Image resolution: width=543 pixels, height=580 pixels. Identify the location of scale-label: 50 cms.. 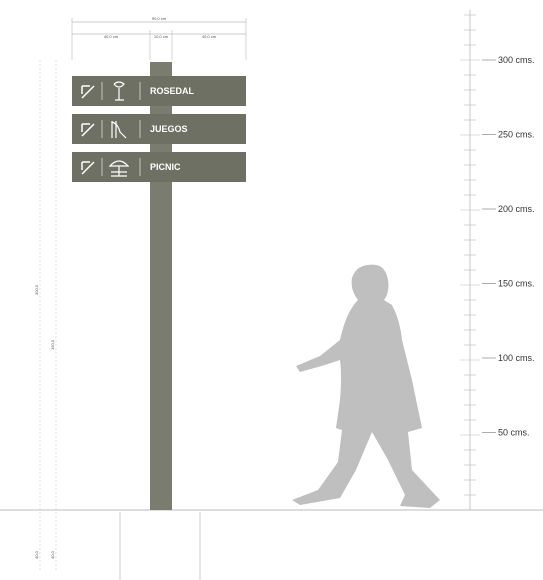
(514, 433).